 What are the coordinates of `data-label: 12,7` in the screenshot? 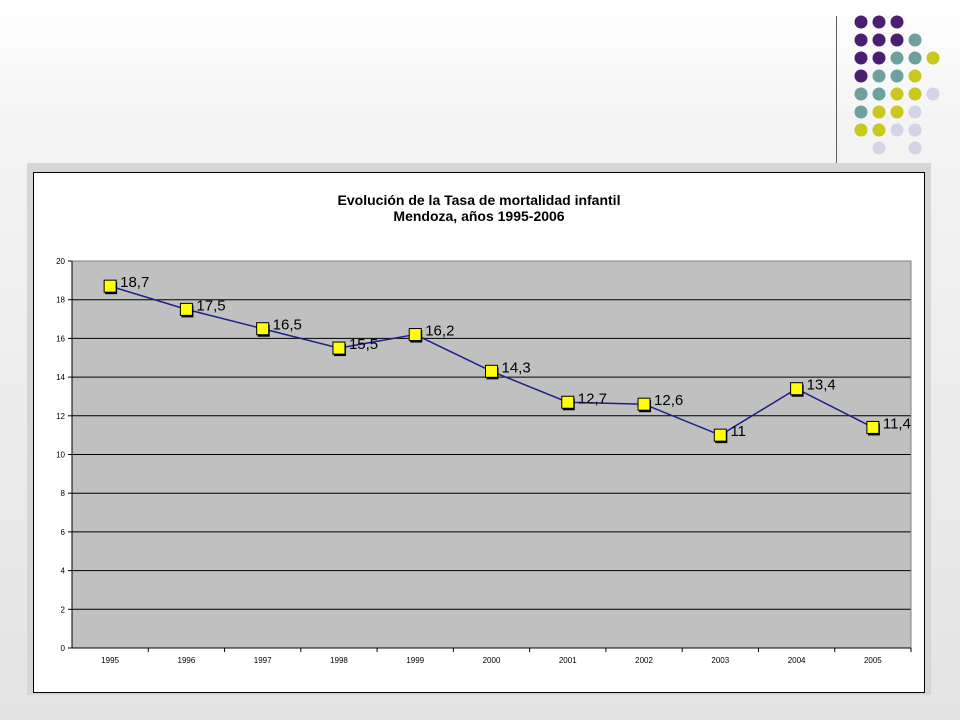 It's located at (592, 398).